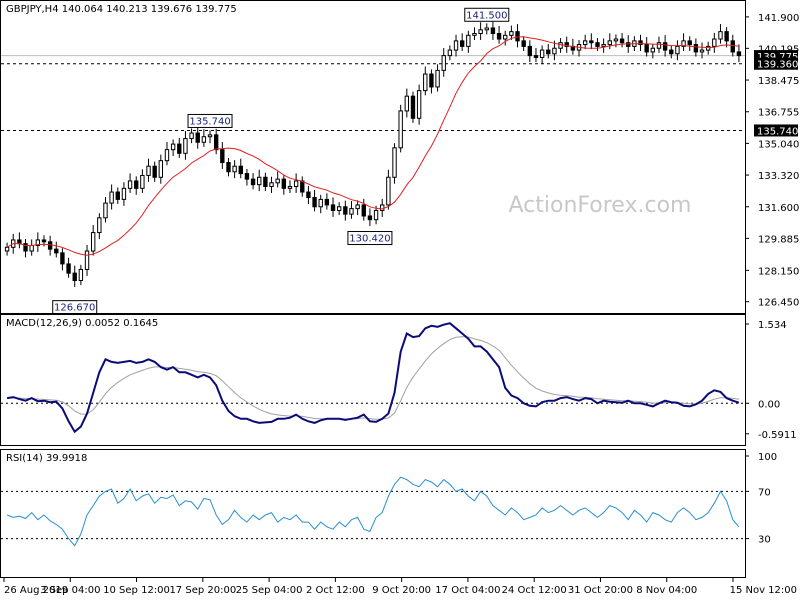 This screenshot has height=600, width=800. What do you see at coordinates (772, 325) in the screenshot?
I see `macd-tick-label: 1.534` at bounding box center [772, 325].